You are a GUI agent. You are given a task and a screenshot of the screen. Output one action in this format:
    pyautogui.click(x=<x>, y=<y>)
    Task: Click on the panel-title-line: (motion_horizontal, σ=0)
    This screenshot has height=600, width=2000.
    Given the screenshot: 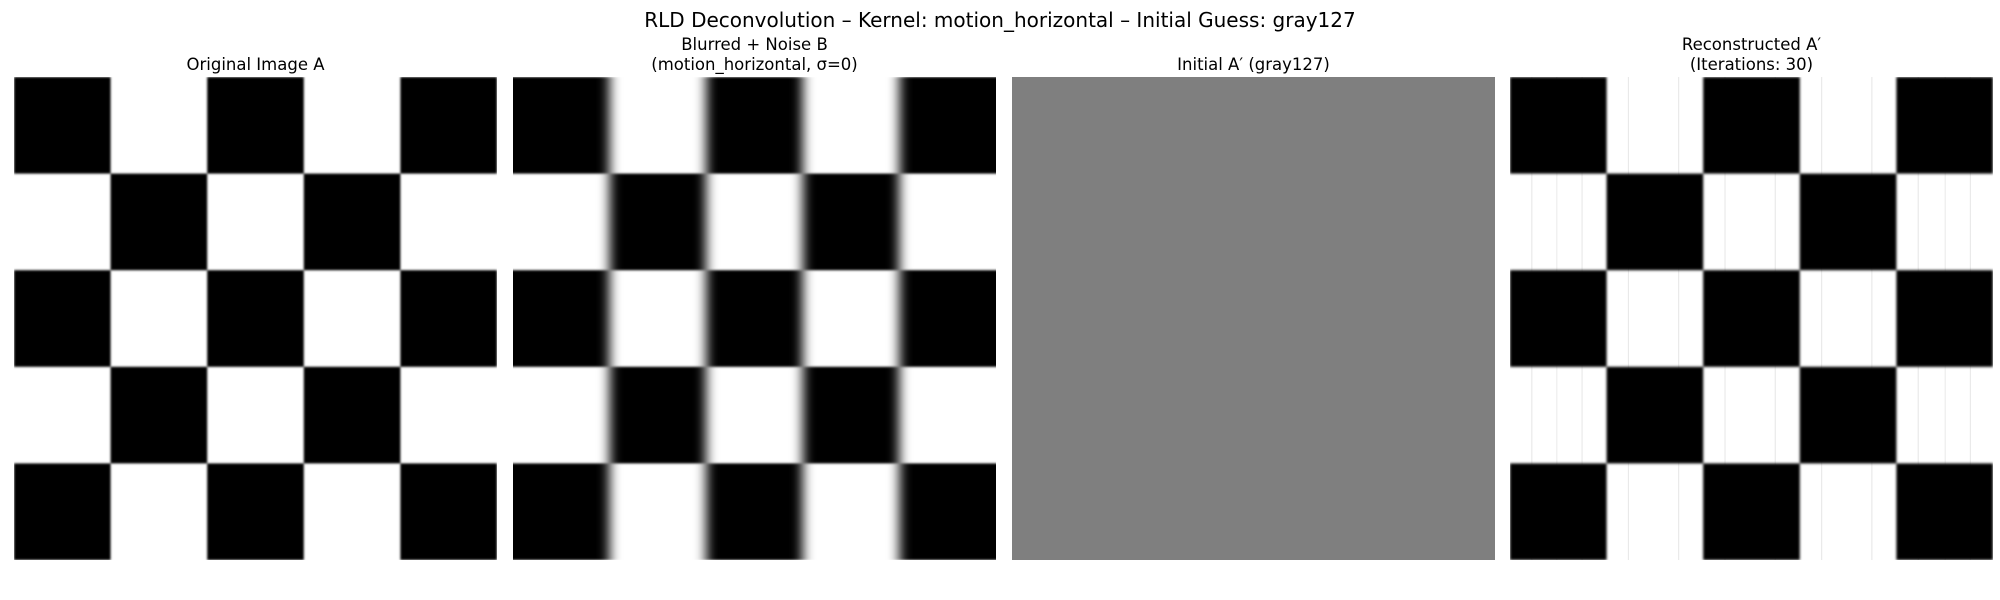 What is the action you would take?
    pyautogui.click(x=754, y=65)
    